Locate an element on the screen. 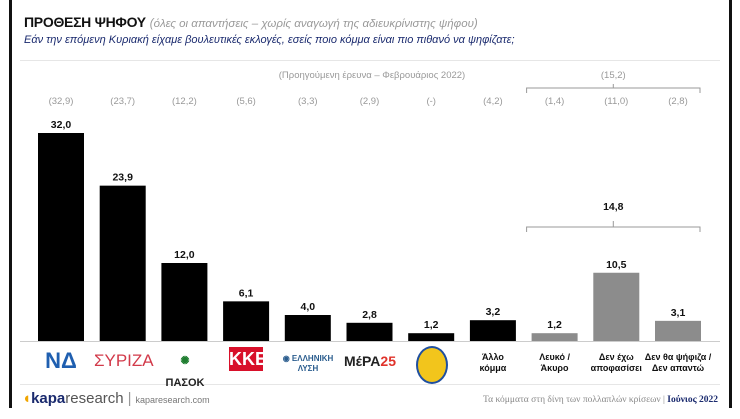 This screenshot has height=419, width=740. category-label: Άλλο is located at coordinates (493, 357).